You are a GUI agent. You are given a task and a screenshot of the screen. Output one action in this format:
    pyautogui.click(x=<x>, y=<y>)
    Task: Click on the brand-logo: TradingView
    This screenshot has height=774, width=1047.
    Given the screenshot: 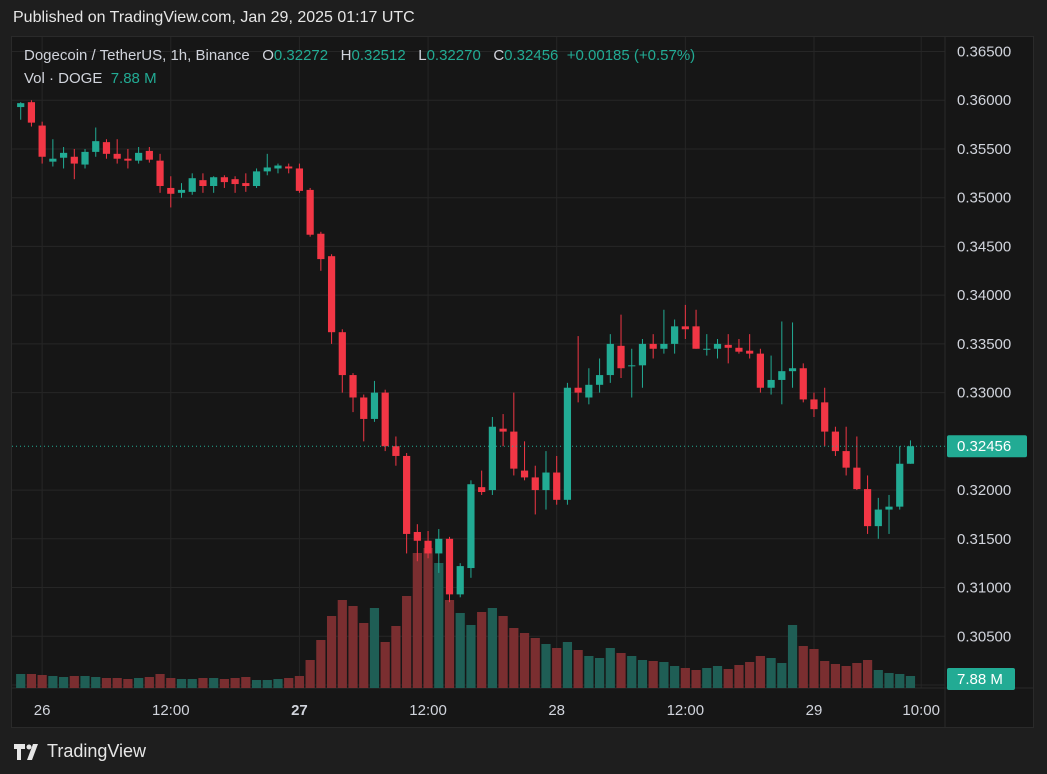 What is the action you would take?
    pyautogui.click(x=80, y=751)
    